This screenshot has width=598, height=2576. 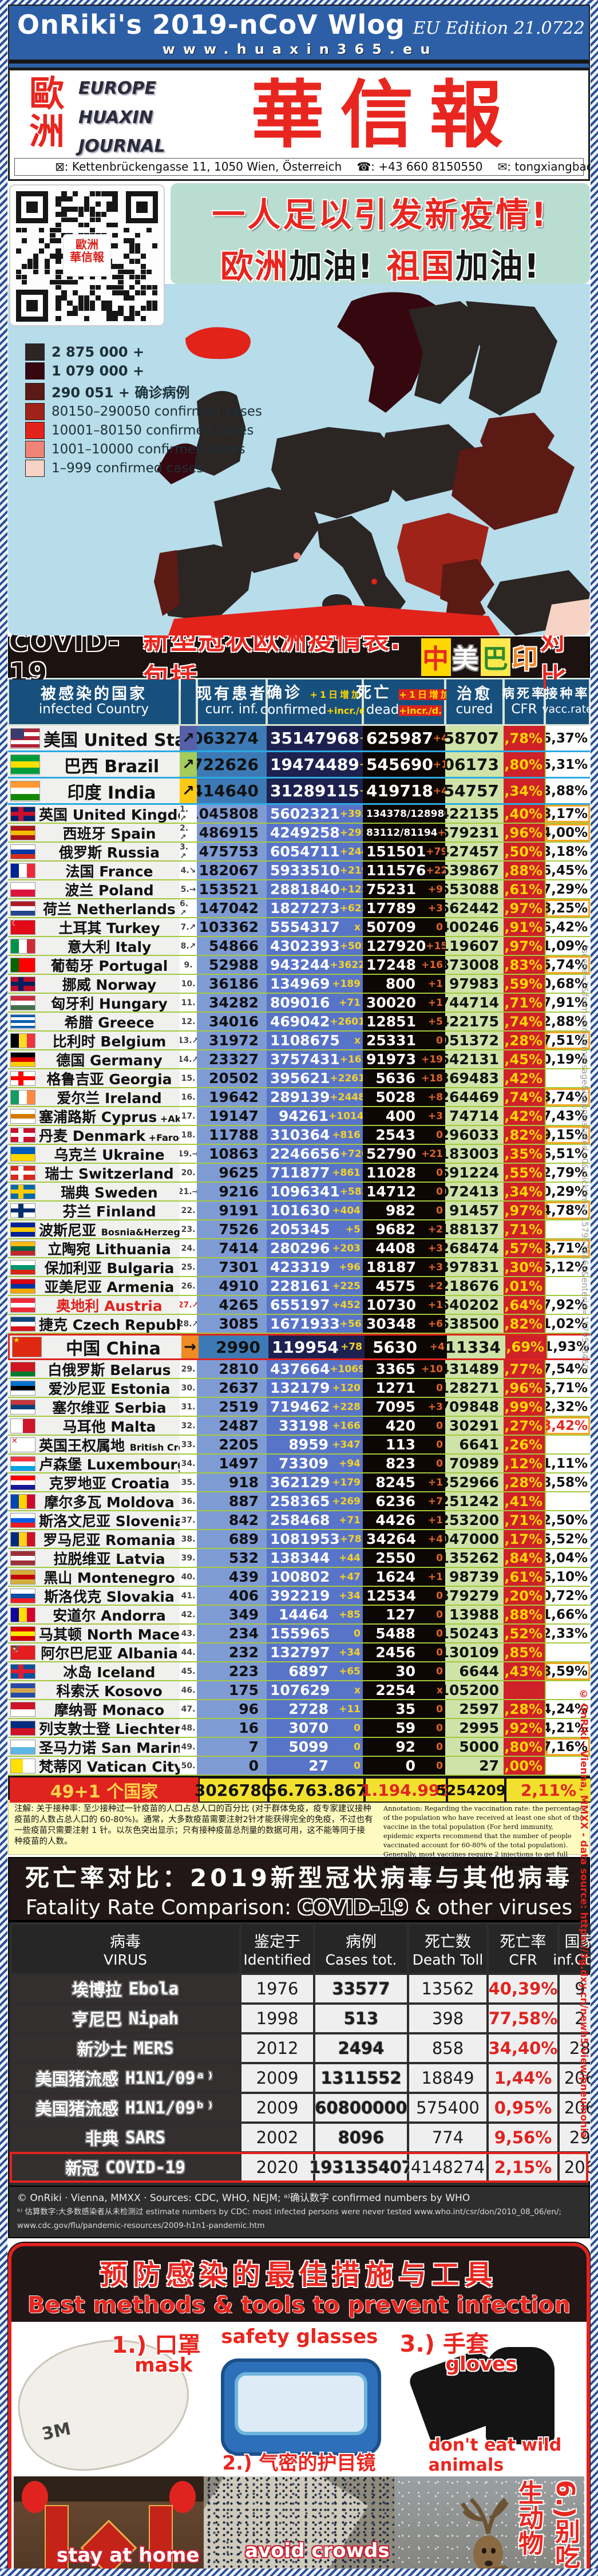 What do you see at coordinates (351, 946) in the screenshot?
I see `confirmed-increase: +5056` at bounding box center [351, 946].